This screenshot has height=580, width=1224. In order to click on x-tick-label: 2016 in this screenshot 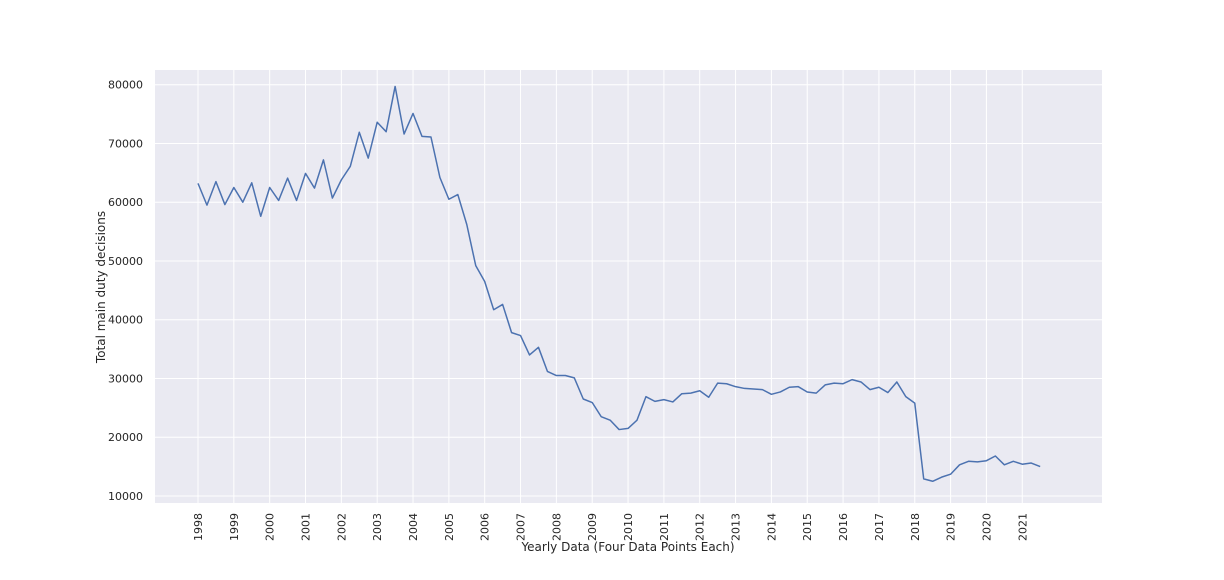, I will do `click(843, 527)`.